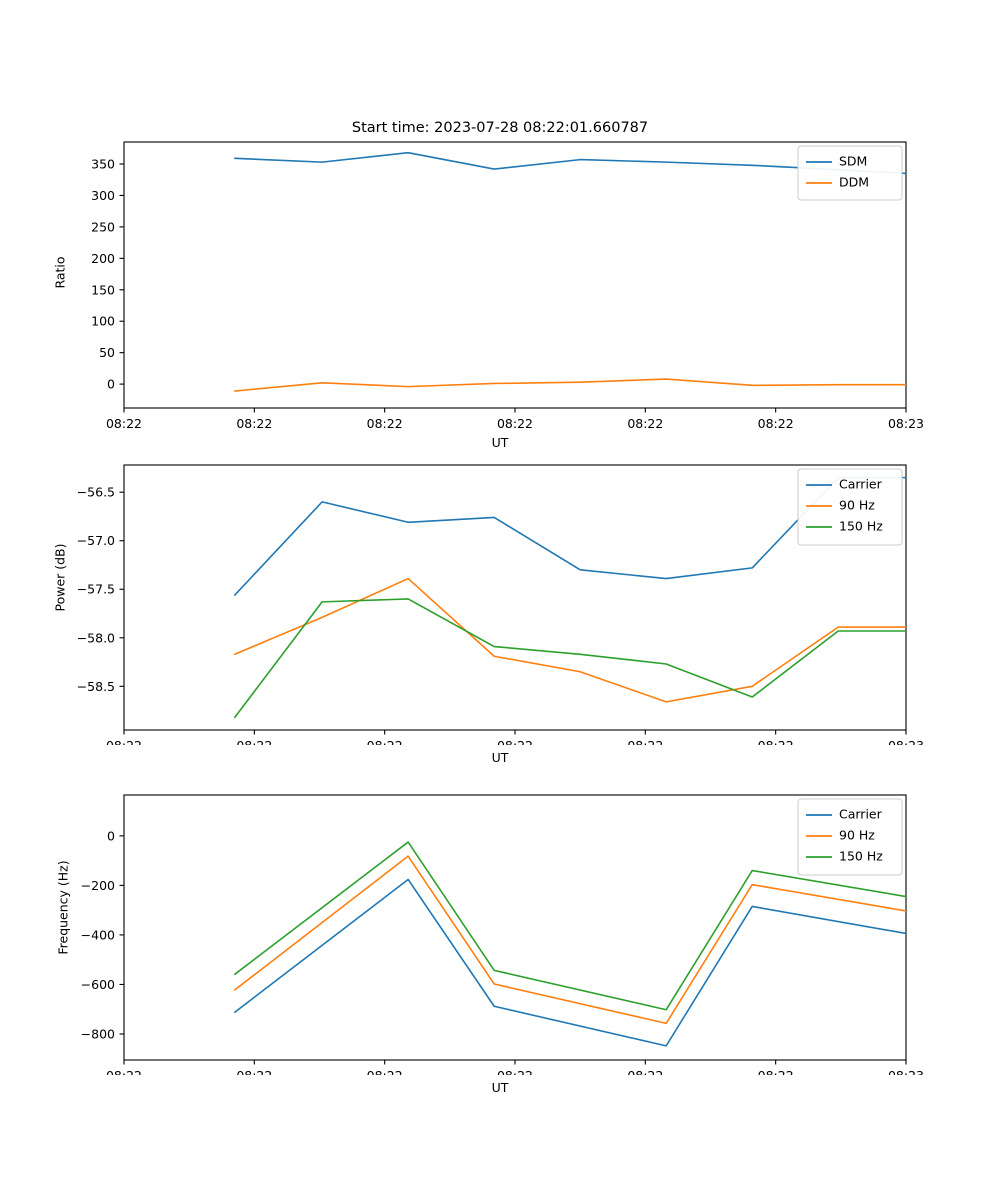 This screenshot has width=1000, height=1200. Describe the element at coordinates (569, 385) in the screenshot. I see `series-line-ddm` at that location.